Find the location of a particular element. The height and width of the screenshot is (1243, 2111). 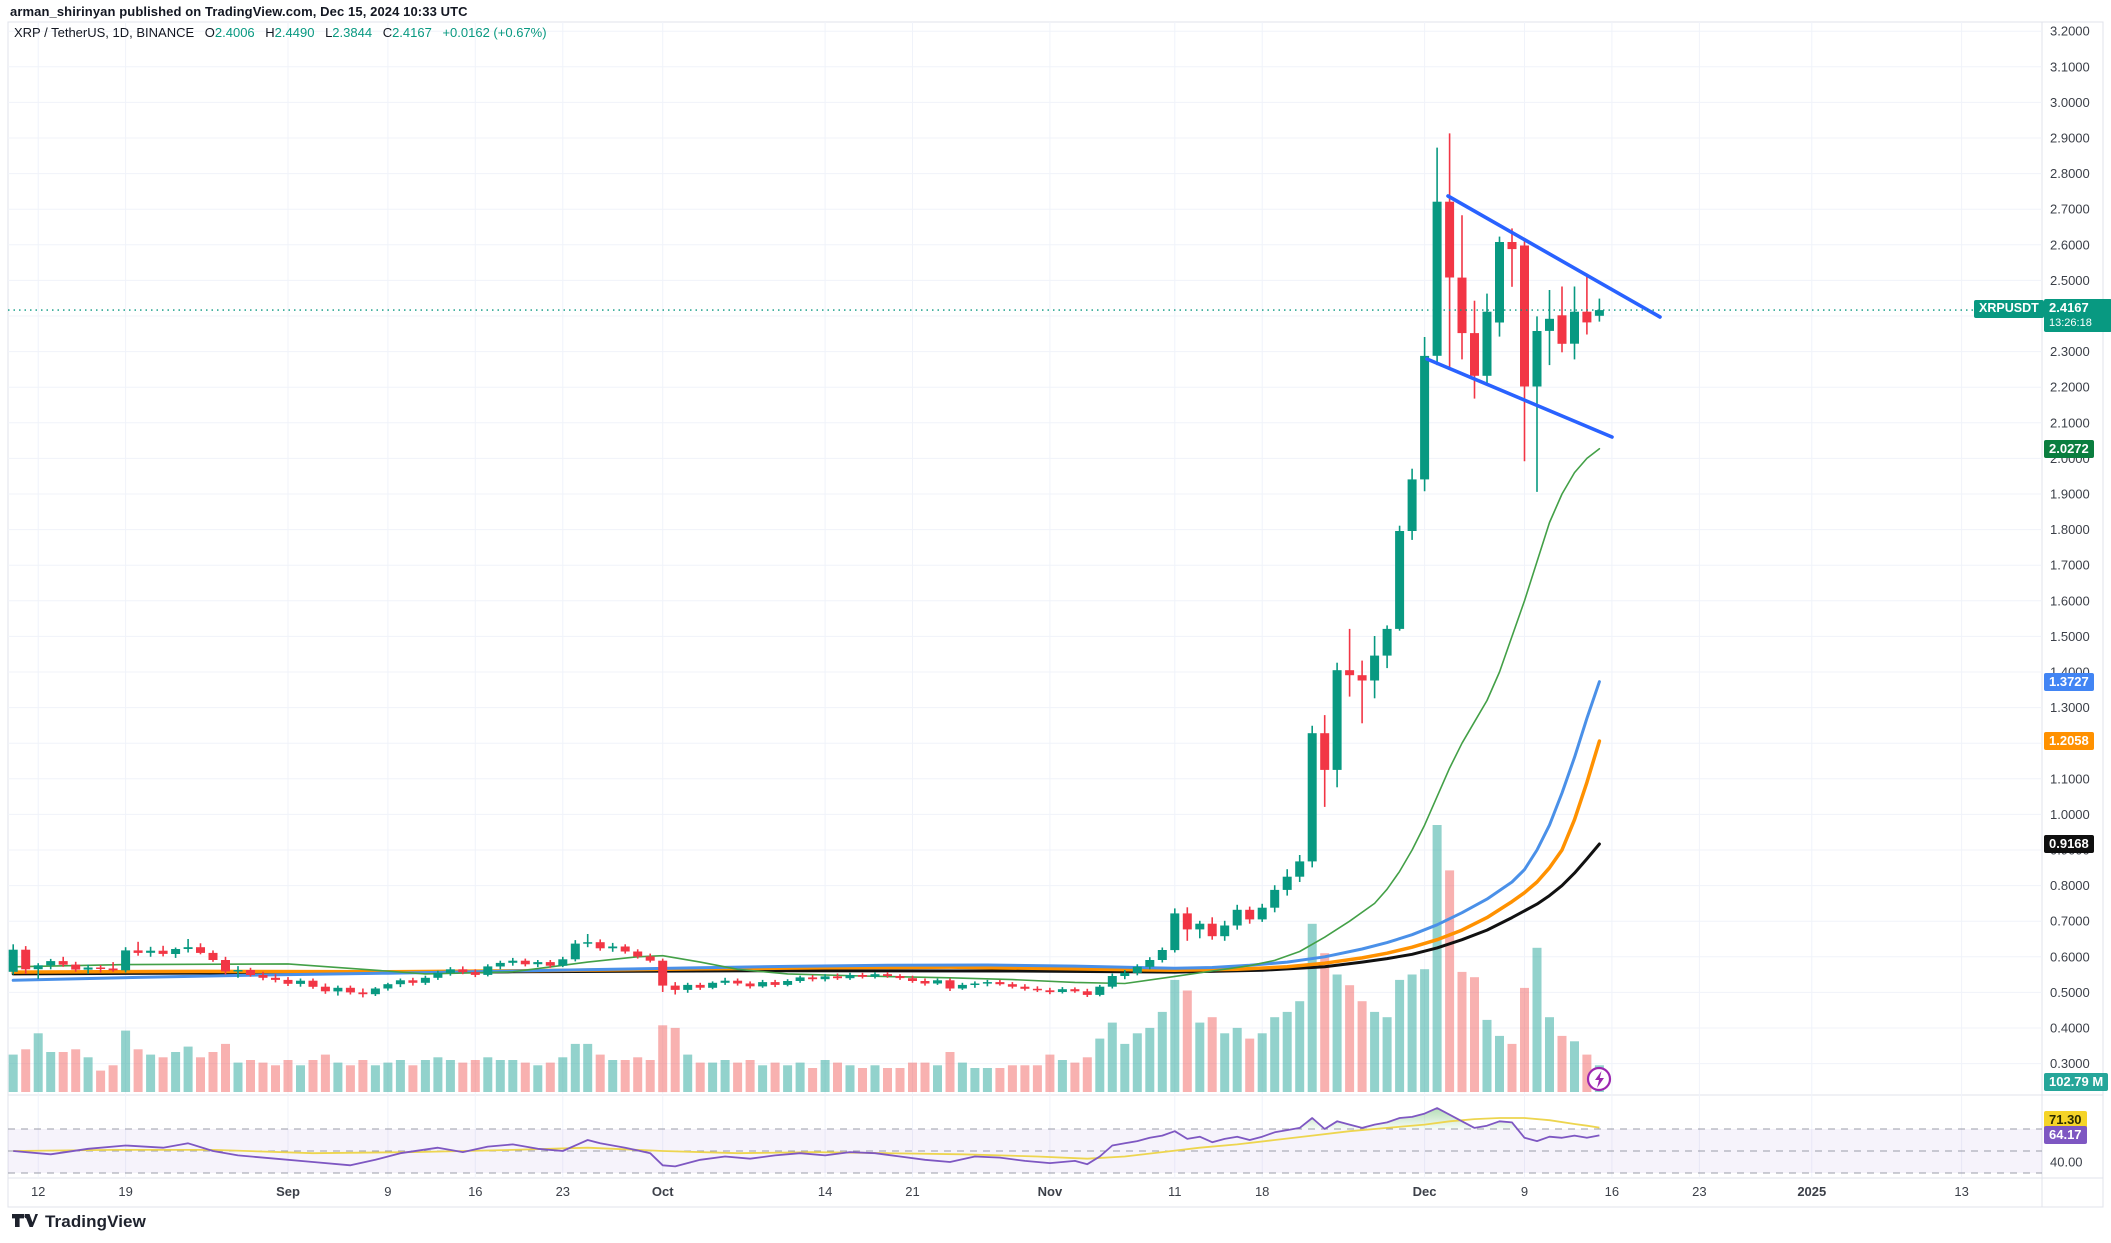

rsi-ma-line is located at coordinates (806, 1138).